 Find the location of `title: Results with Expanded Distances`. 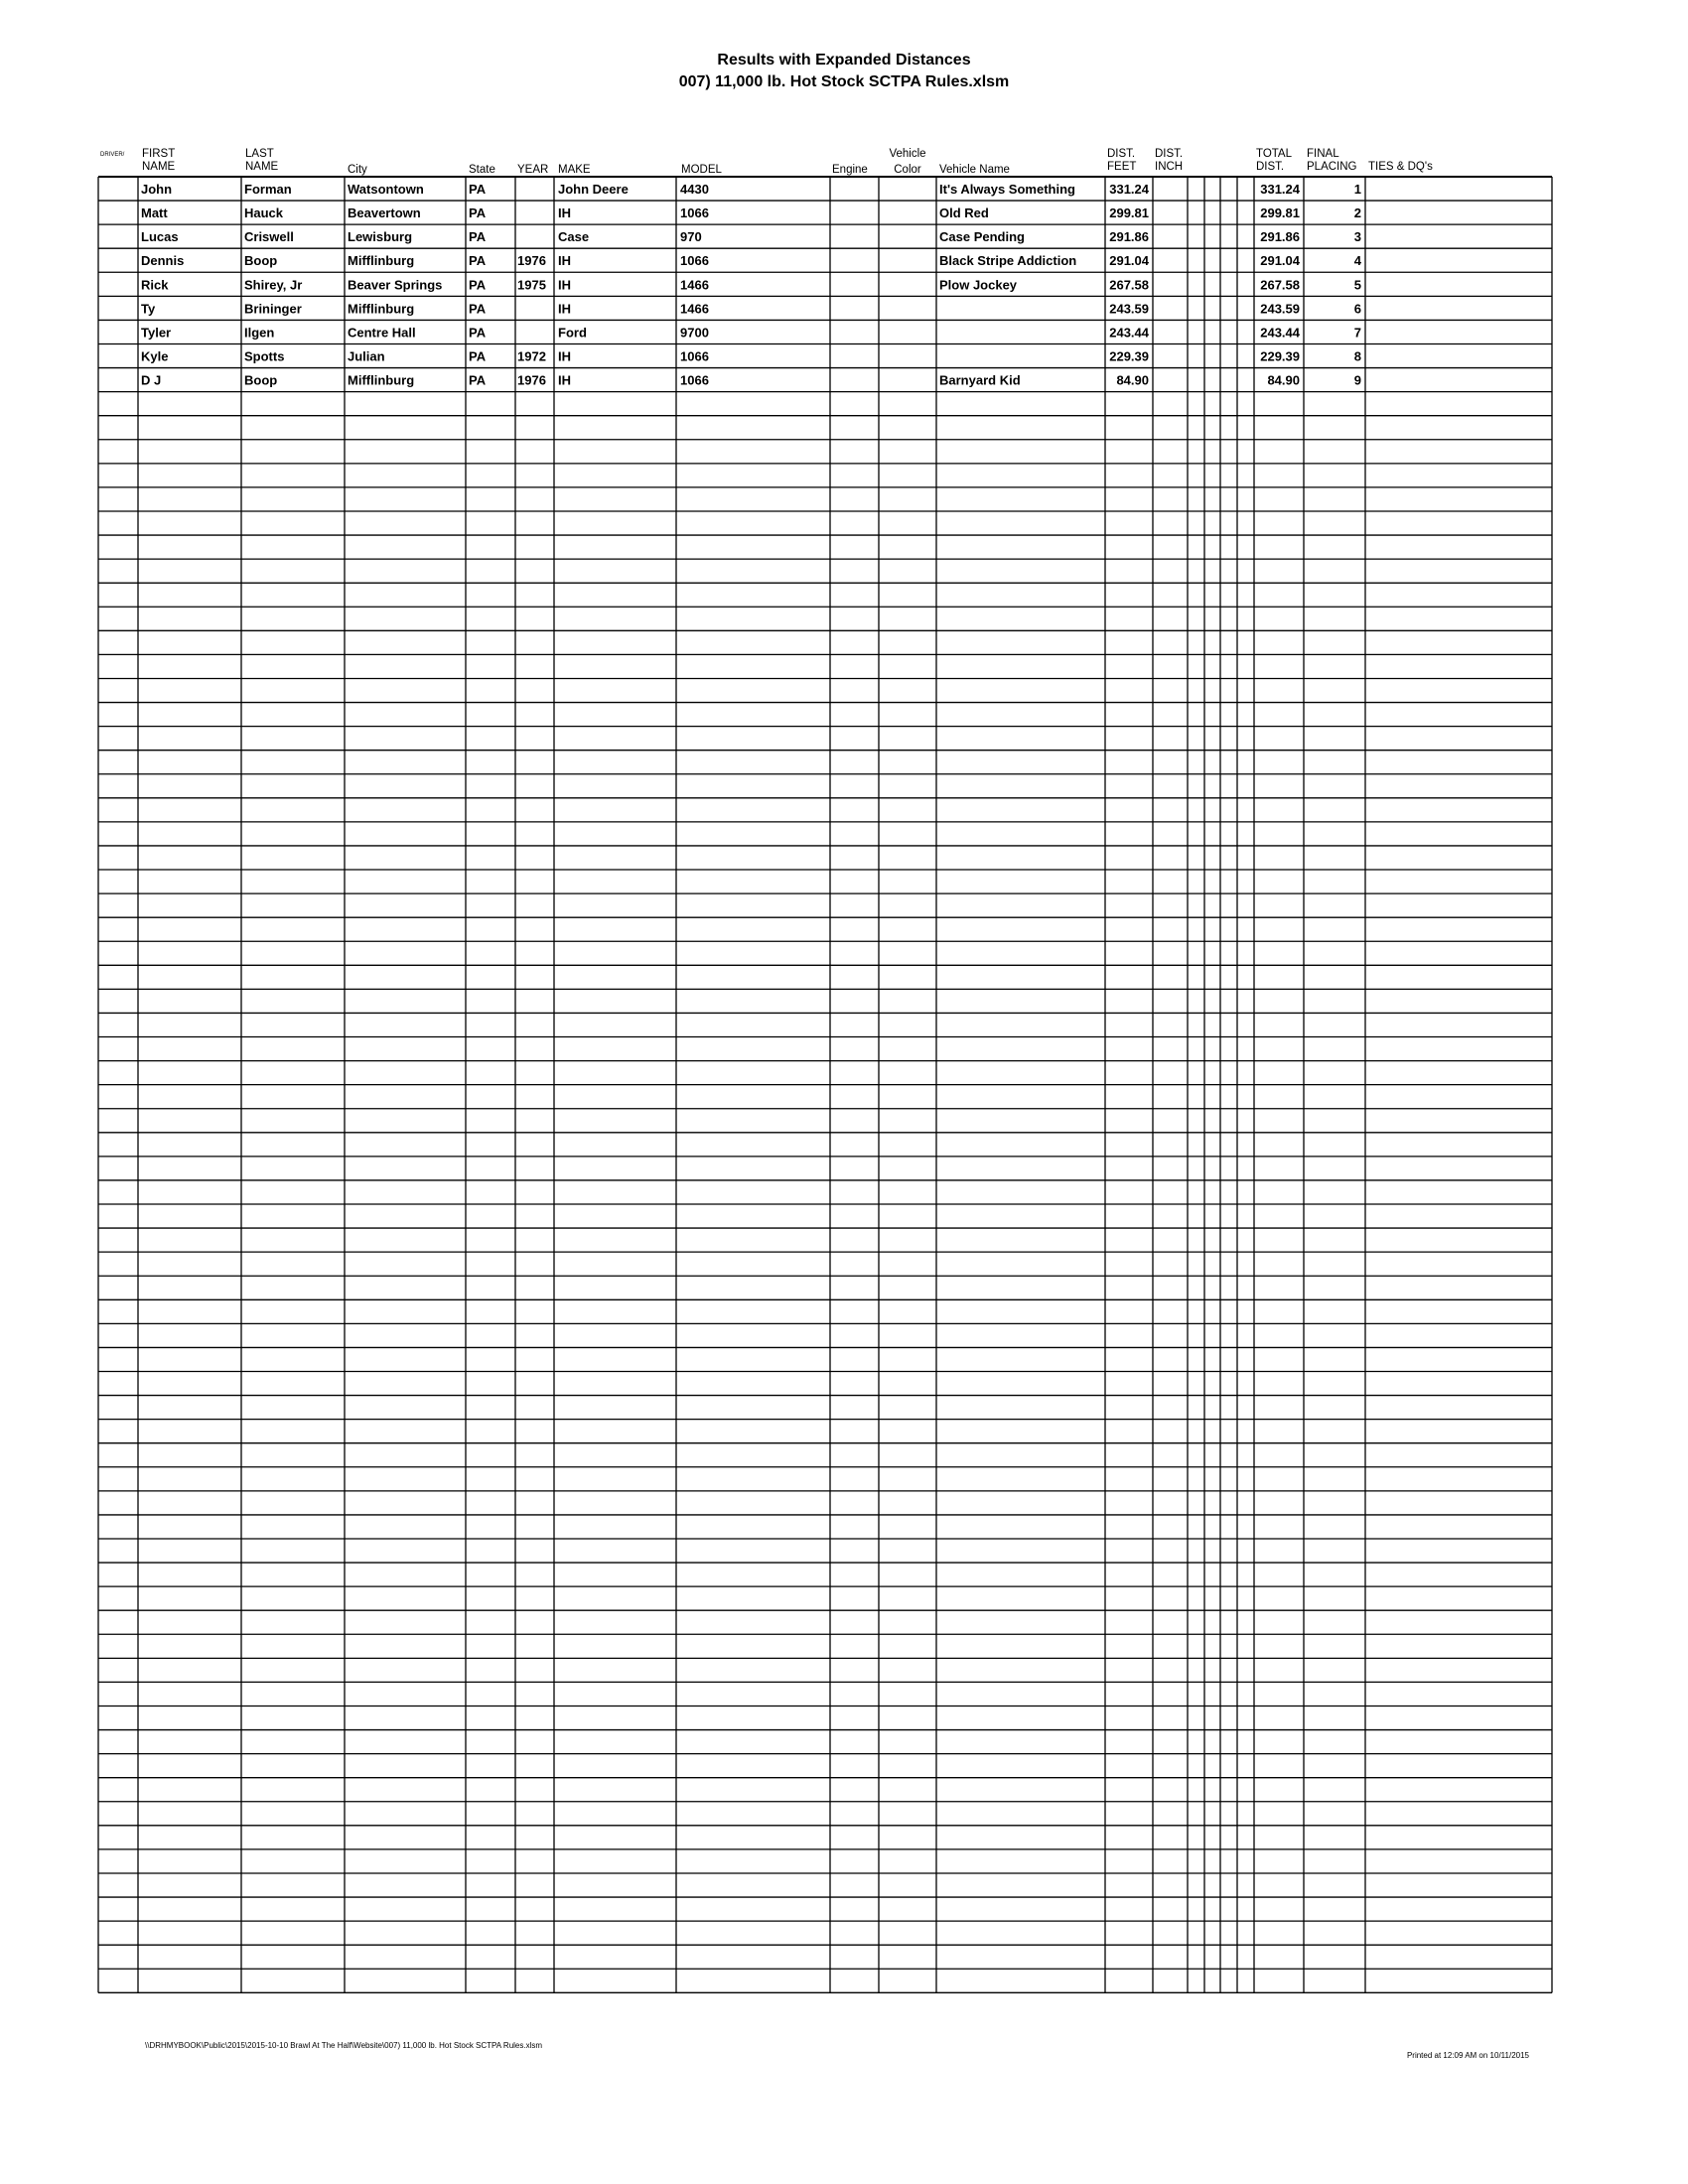

title: Results with Expanded Distances is located at coordinates (843, 60).